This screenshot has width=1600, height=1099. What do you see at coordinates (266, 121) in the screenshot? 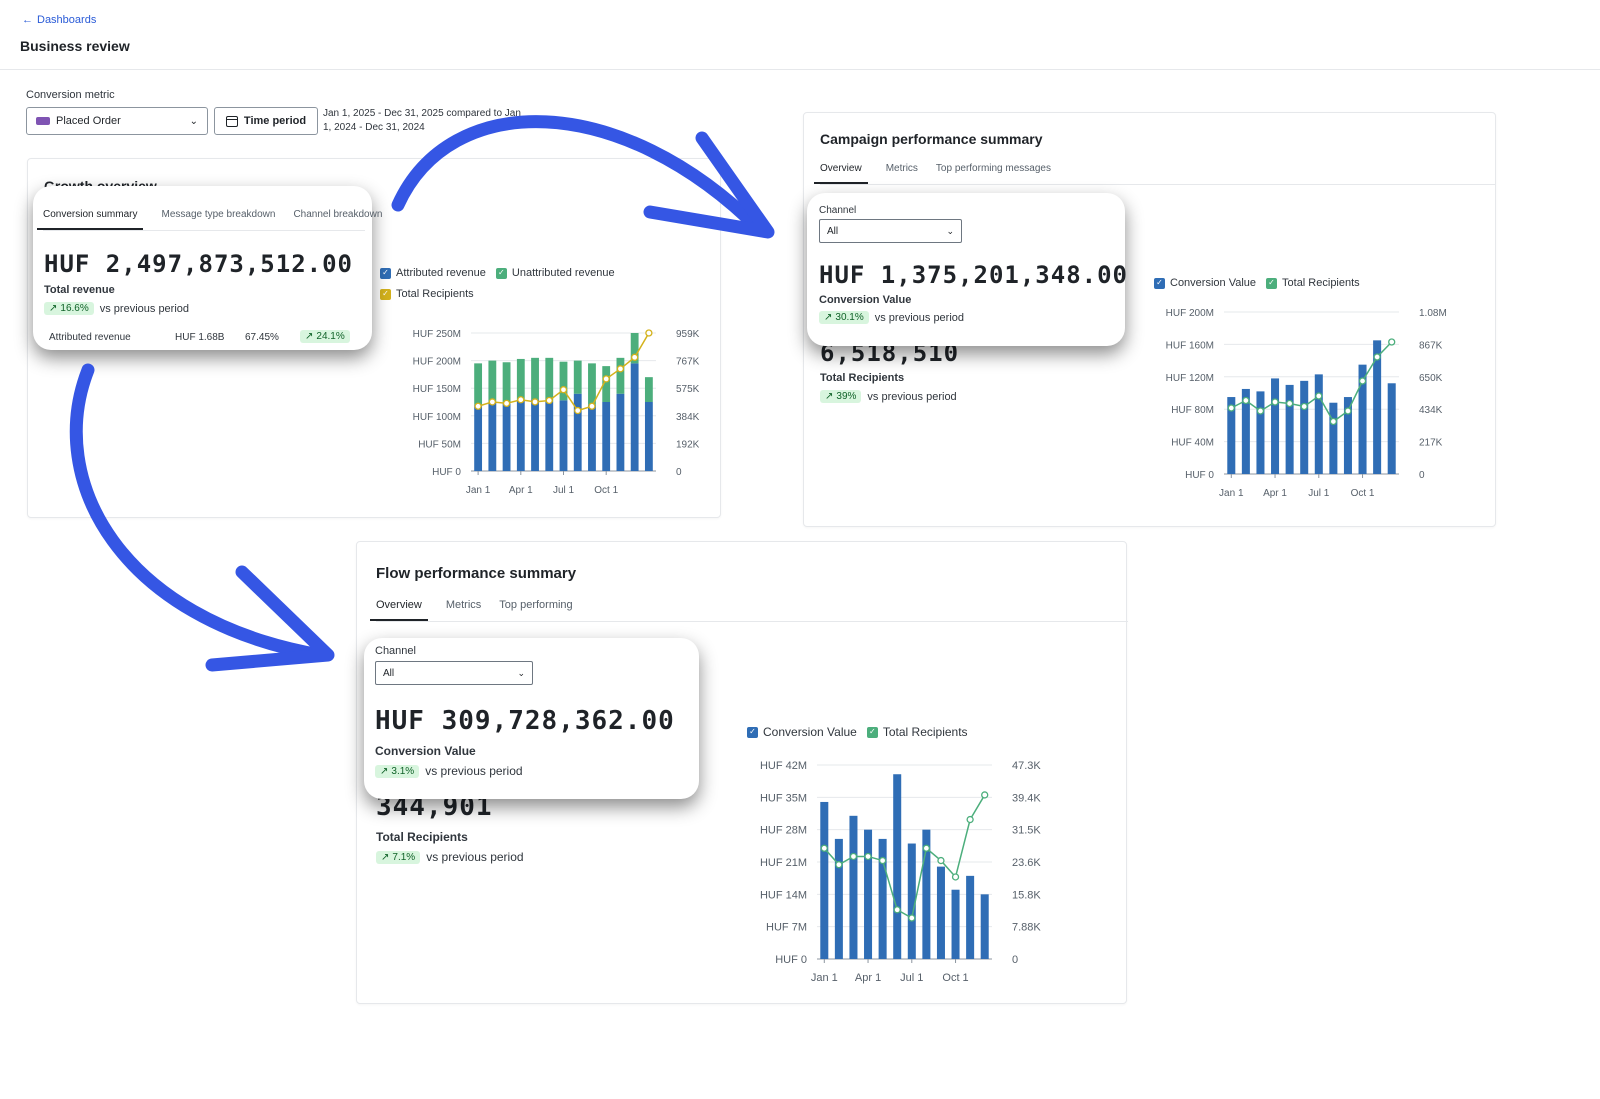
I see `time-period-button: Time period` at bounding box center [266, 121].